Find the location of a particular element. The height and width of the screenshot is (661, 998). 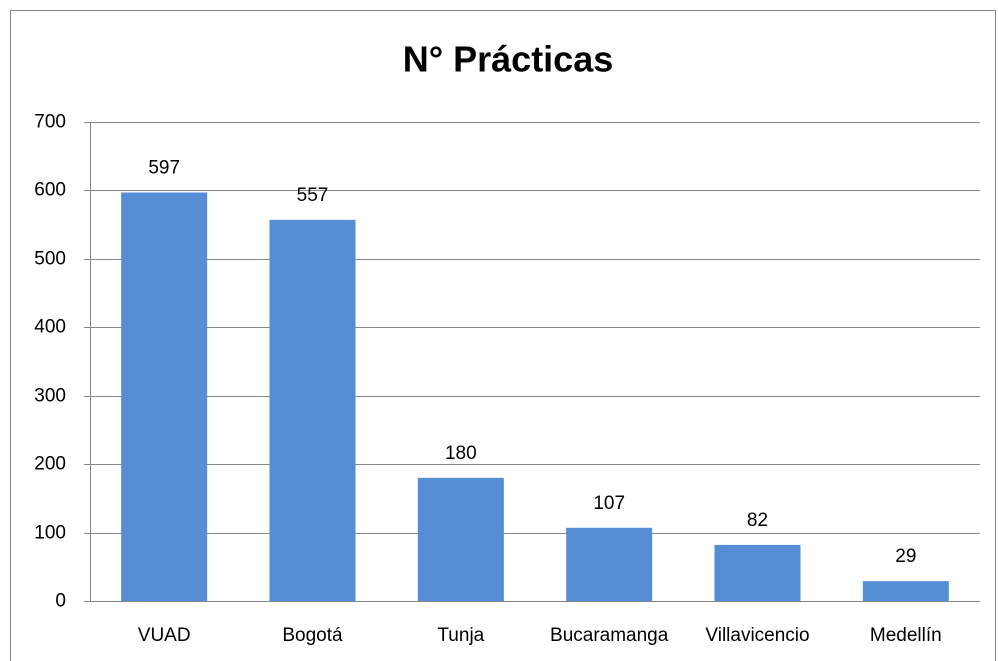

y-tick-label: 300 is located at coordinates (50, 396).